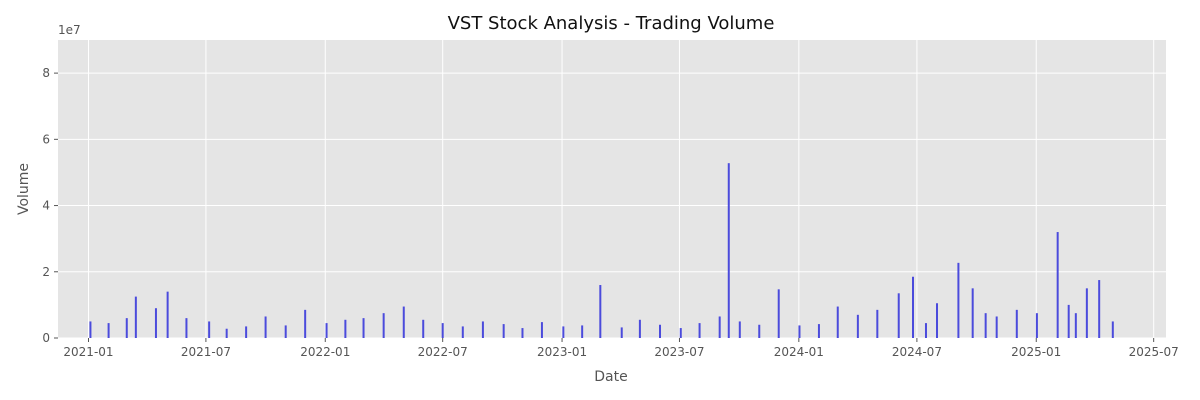 The width and height of the screenshot is (1200, 400). What do you see at coordinates (69, 30) in the screenshot?
I see `y-offset-label: 1e7` at bounding box center [69, 30].